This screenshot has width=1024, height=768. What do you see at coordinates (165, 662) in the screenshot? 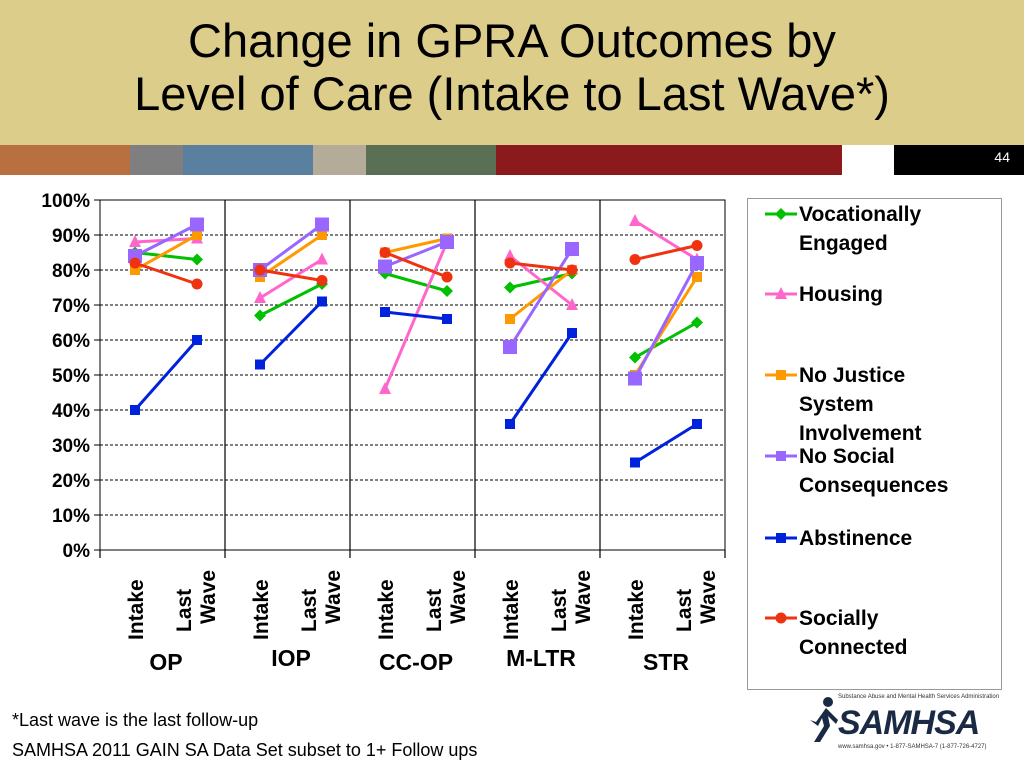
I see `group-label: OP` at bounding box center [165, 662].